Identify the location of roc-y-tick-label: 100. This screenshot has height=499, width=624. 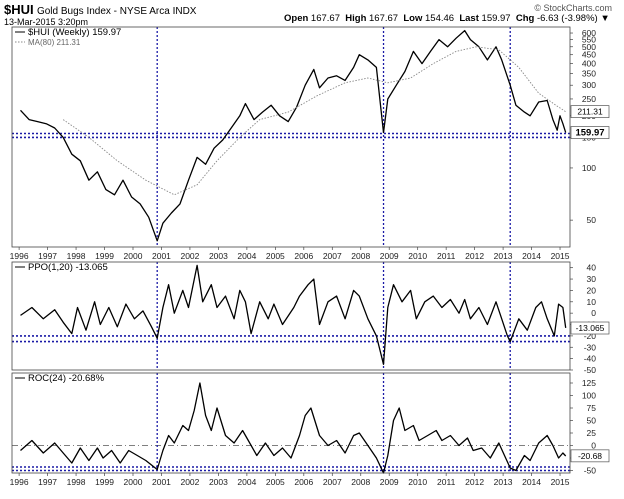
(589, 396).